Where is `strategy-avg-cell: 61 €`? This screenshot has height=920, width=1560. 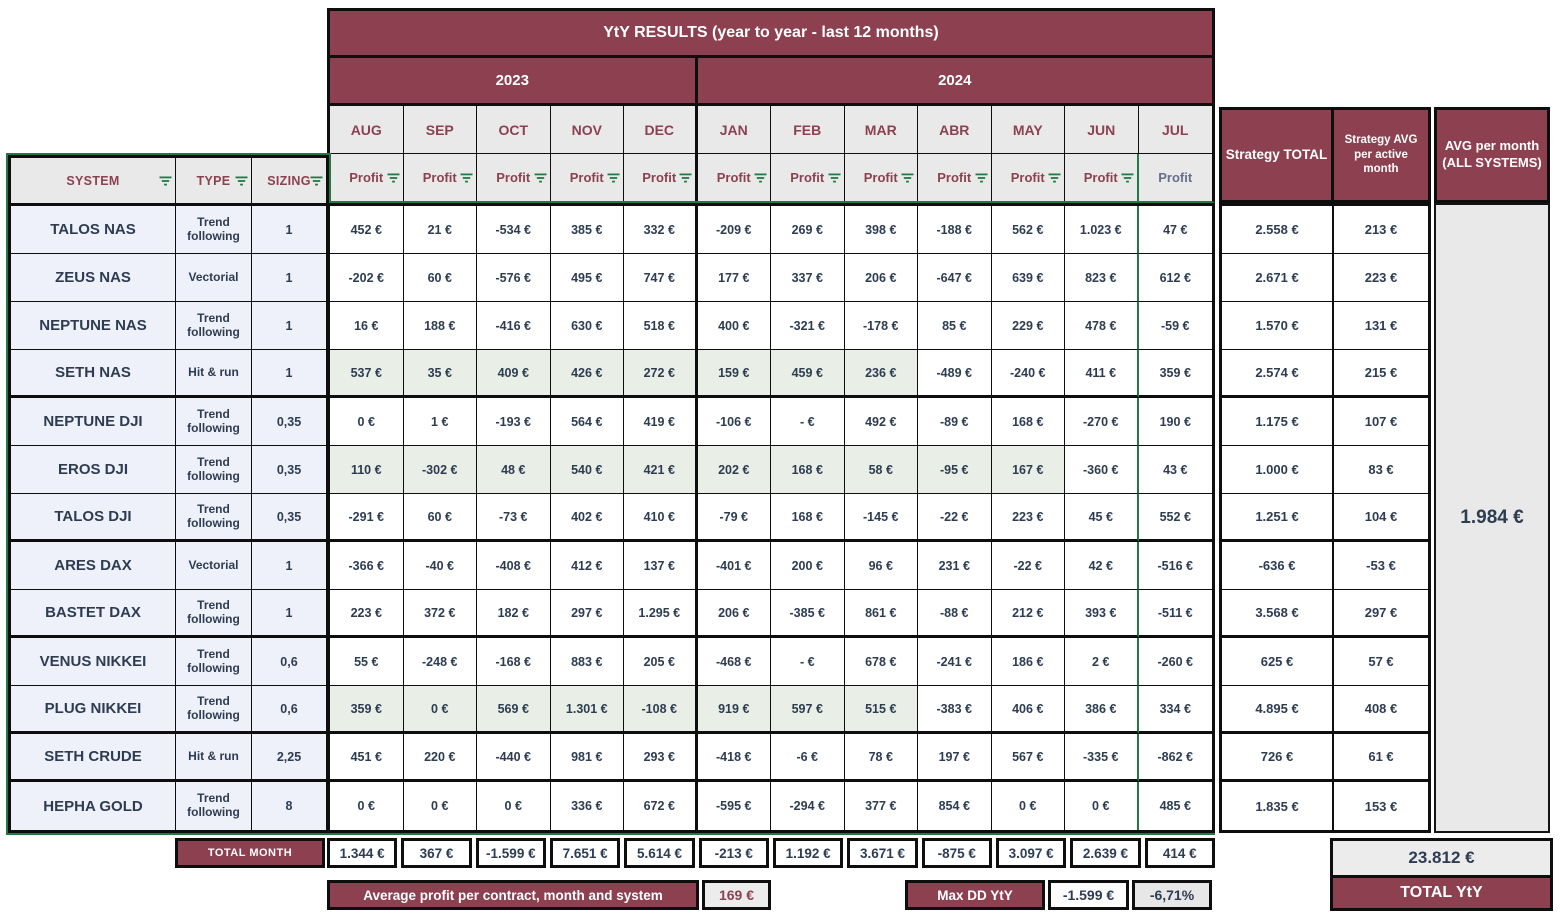
strategy-avg-cell: 61 € is located at coordinates (1381, 758).